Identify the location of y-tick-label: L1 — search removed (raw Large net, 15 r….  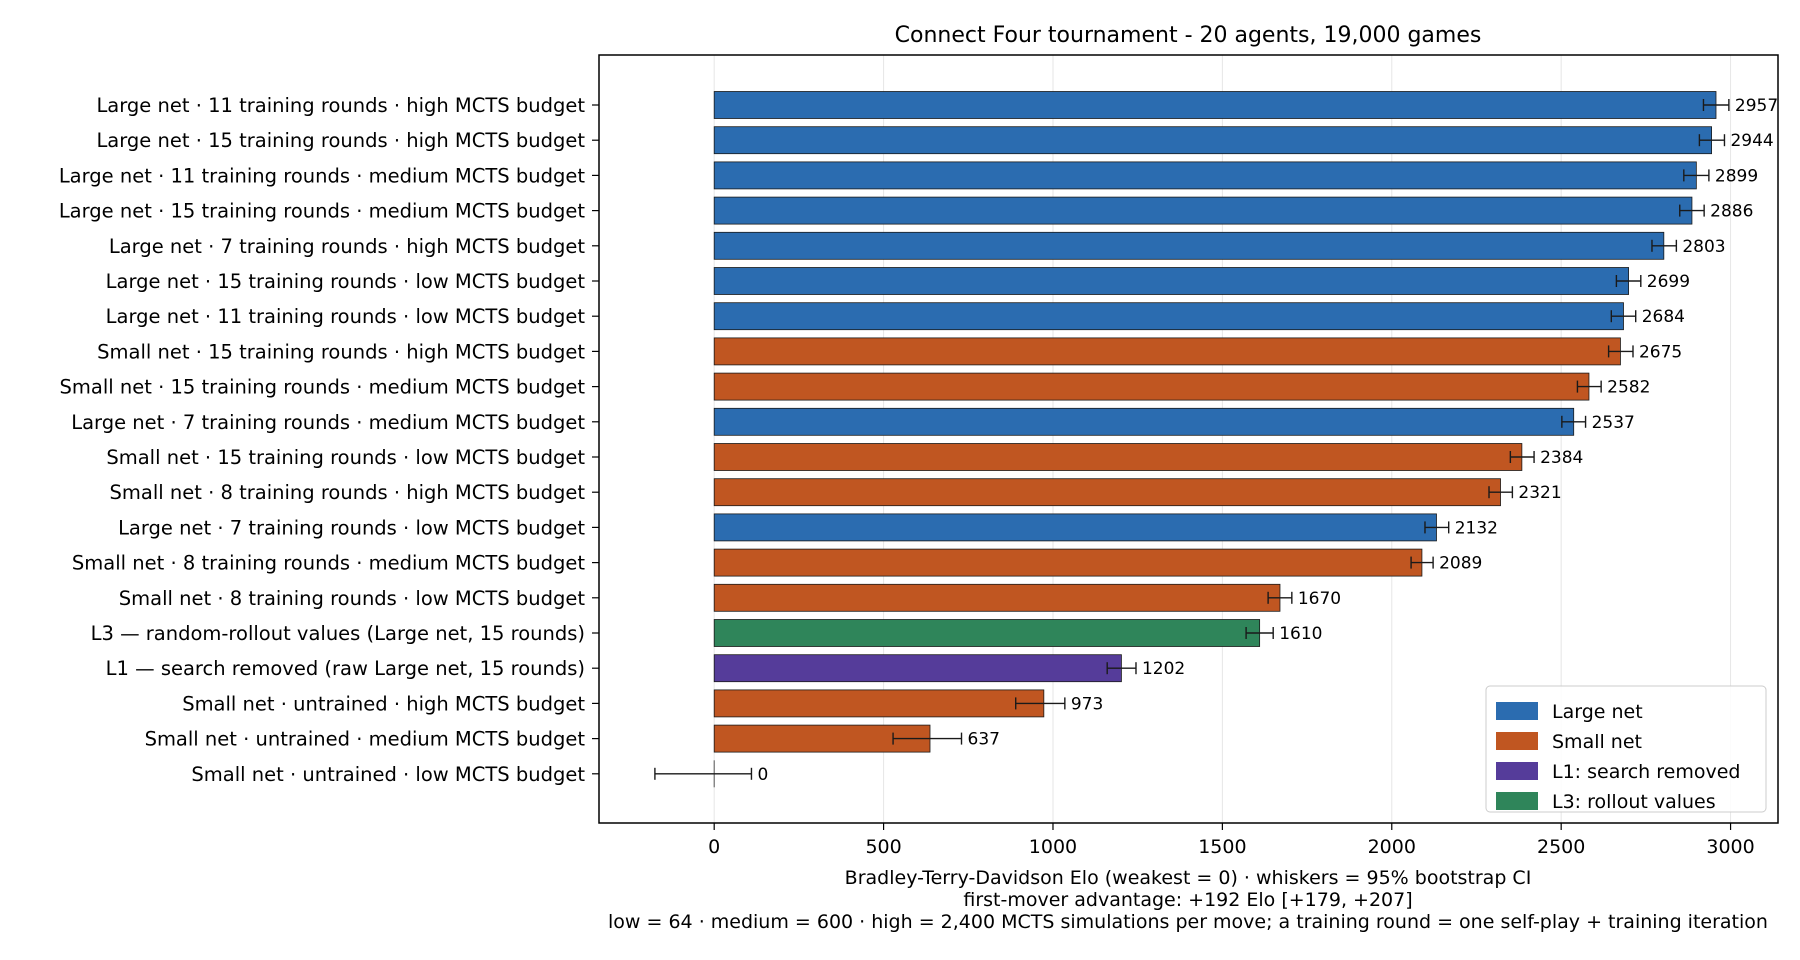
(345, 668).